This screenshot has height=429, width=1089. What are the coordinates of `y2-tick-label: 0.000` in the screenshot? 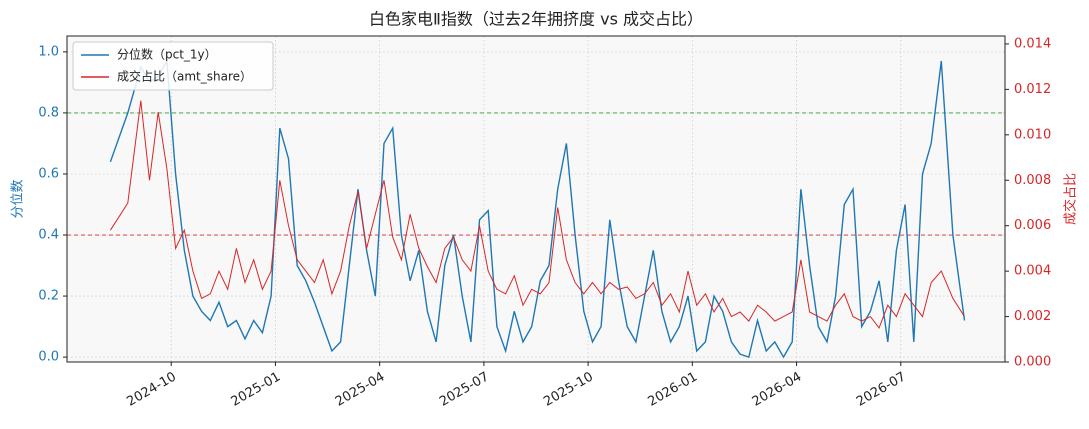 It's located at (1032, 362).